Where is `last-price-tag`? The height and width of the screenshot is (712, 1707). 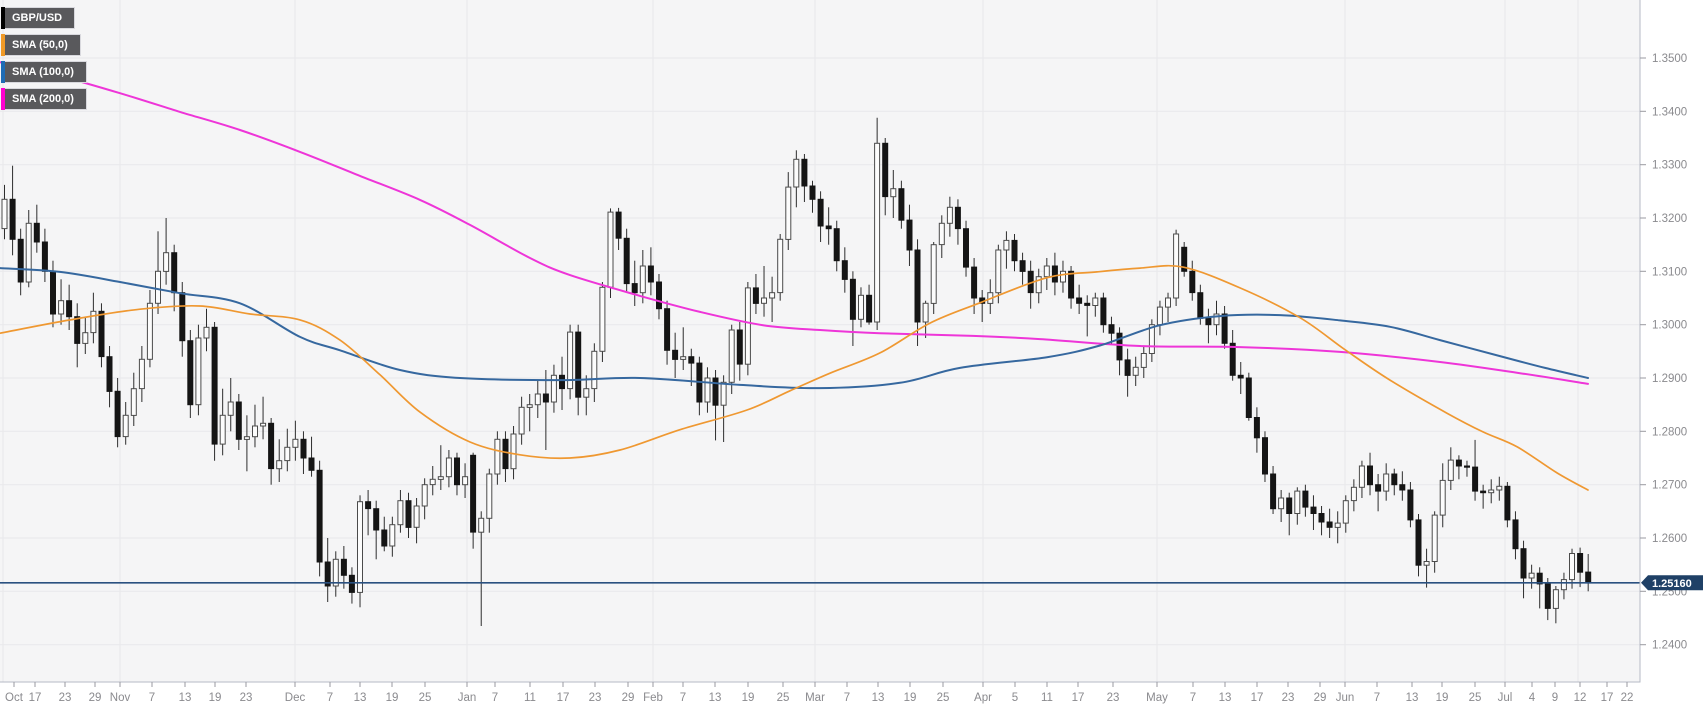 last-price-tag is located at coordinates (1672, 583).